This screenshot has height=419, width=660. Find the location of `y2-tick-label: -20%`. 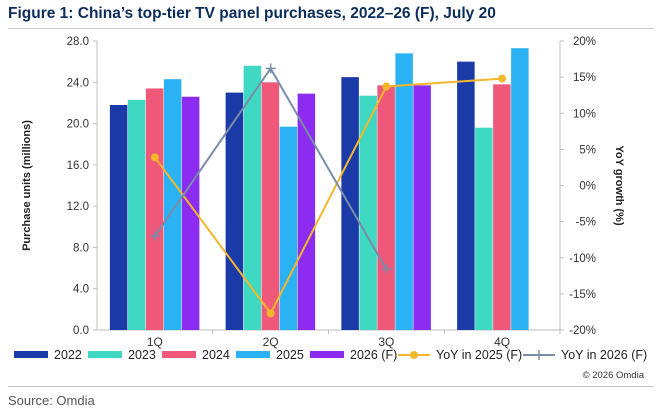

y2-tick-label: -20% is located at coordinates (582, 331).